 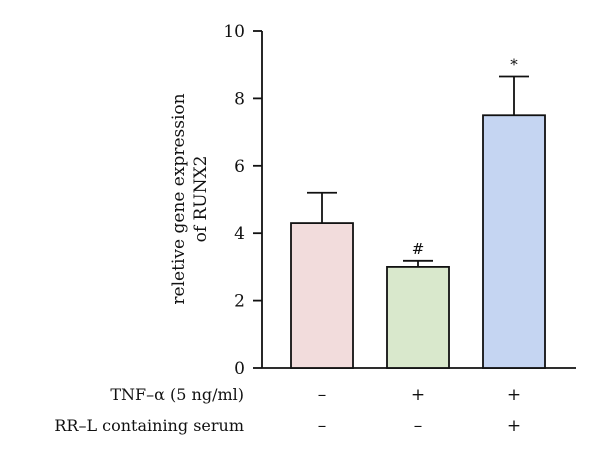 What do you see at coordinates (239, 369) in the screenshot?
I see `y-tick-label: 0` at bounding box center [239, 369].